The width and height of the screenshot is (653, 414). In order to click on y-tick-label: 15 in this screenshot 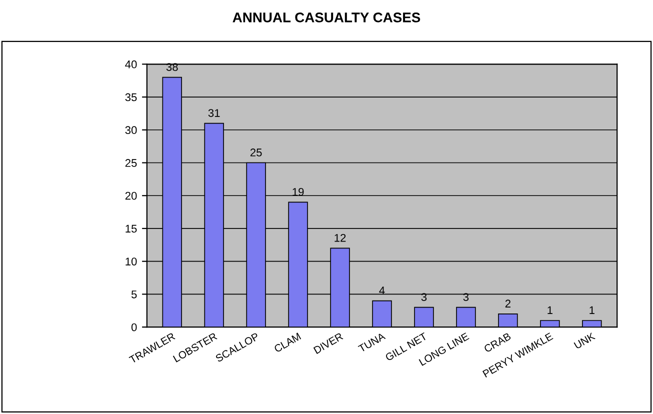, I will do `click(131, 228)`.